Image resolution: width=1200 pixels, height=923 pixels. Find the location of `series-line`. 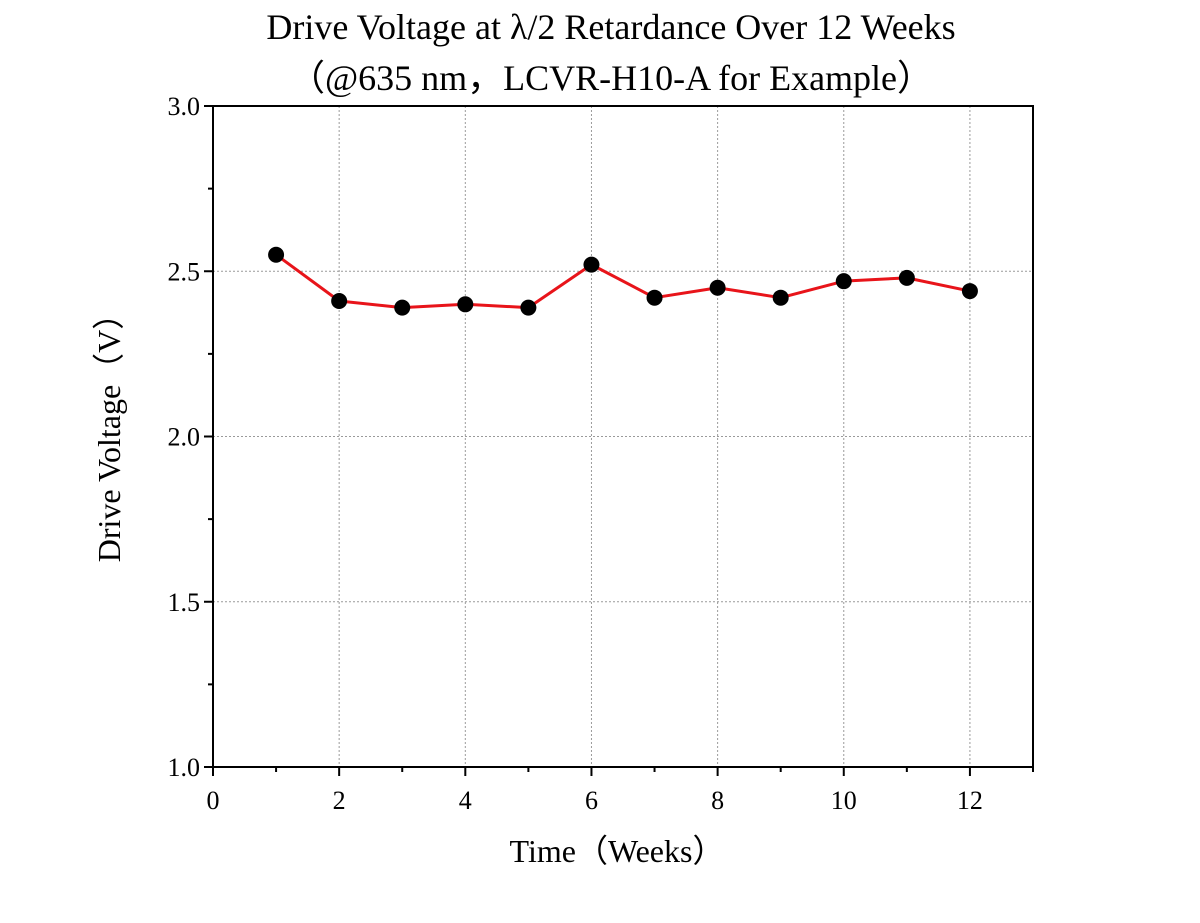

series-line is located at coordinates (623, 281).